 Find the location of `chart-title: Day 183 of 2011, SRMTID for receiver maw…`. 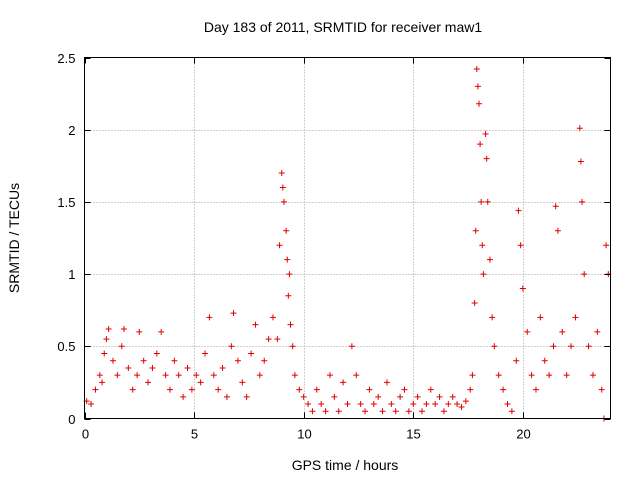

chart-title: Day 183 of 2011, SRMTID for receiver maw… is located at coordinates (343, 27).